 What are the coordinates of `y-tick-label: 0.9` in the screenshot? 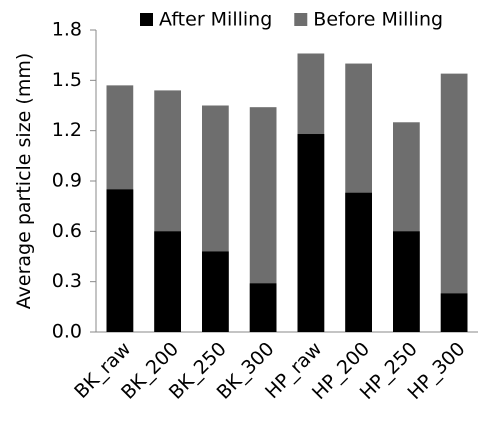 It's located at (67, 181).